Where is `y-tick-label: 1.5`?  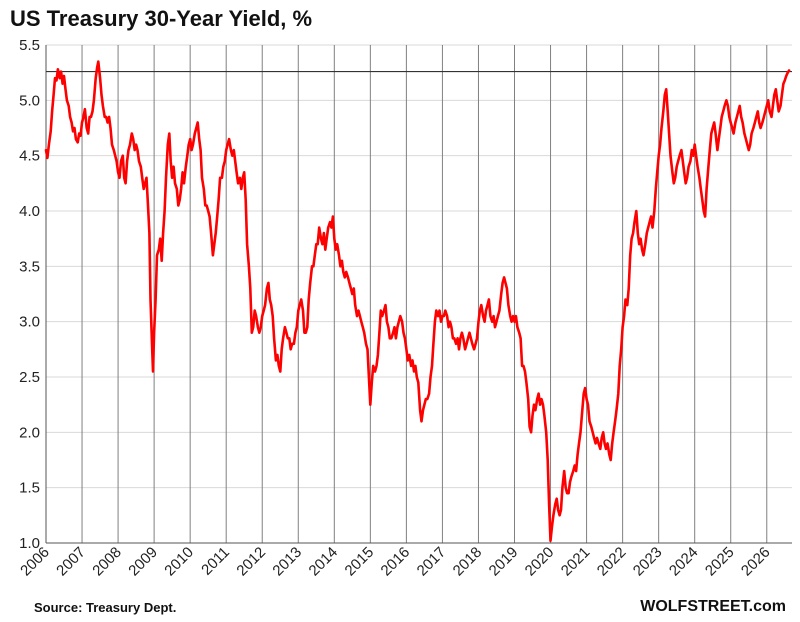
y-tick-label: 1.5 is located at coordinates (29, 488).